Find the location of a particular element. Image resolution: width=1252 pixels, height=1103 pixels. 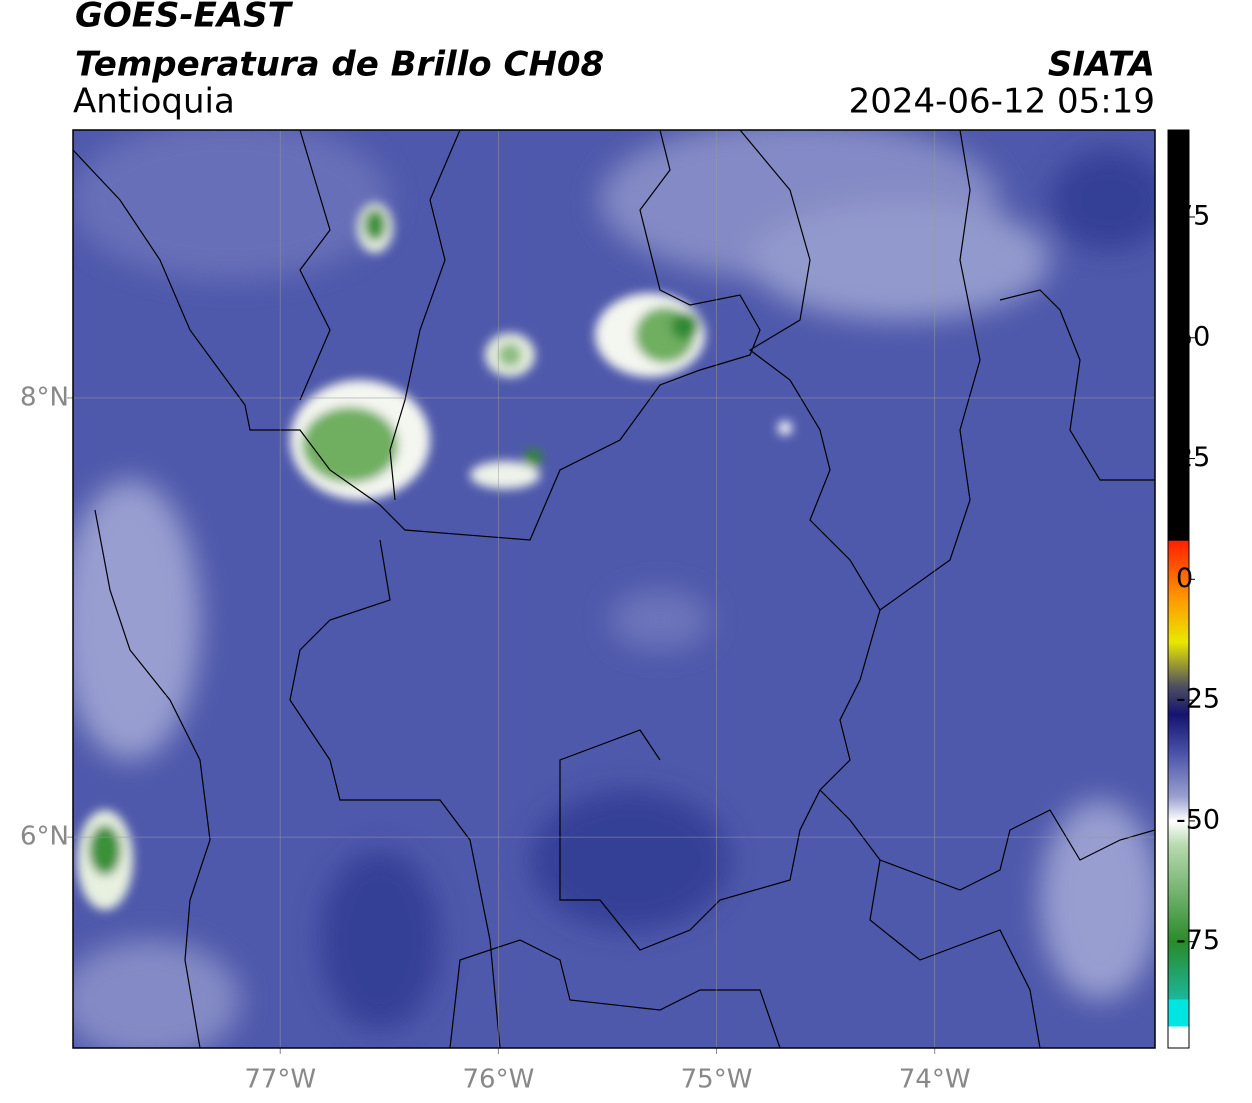

x-tick-label: 76°W is located at coordinates (498, 1080).